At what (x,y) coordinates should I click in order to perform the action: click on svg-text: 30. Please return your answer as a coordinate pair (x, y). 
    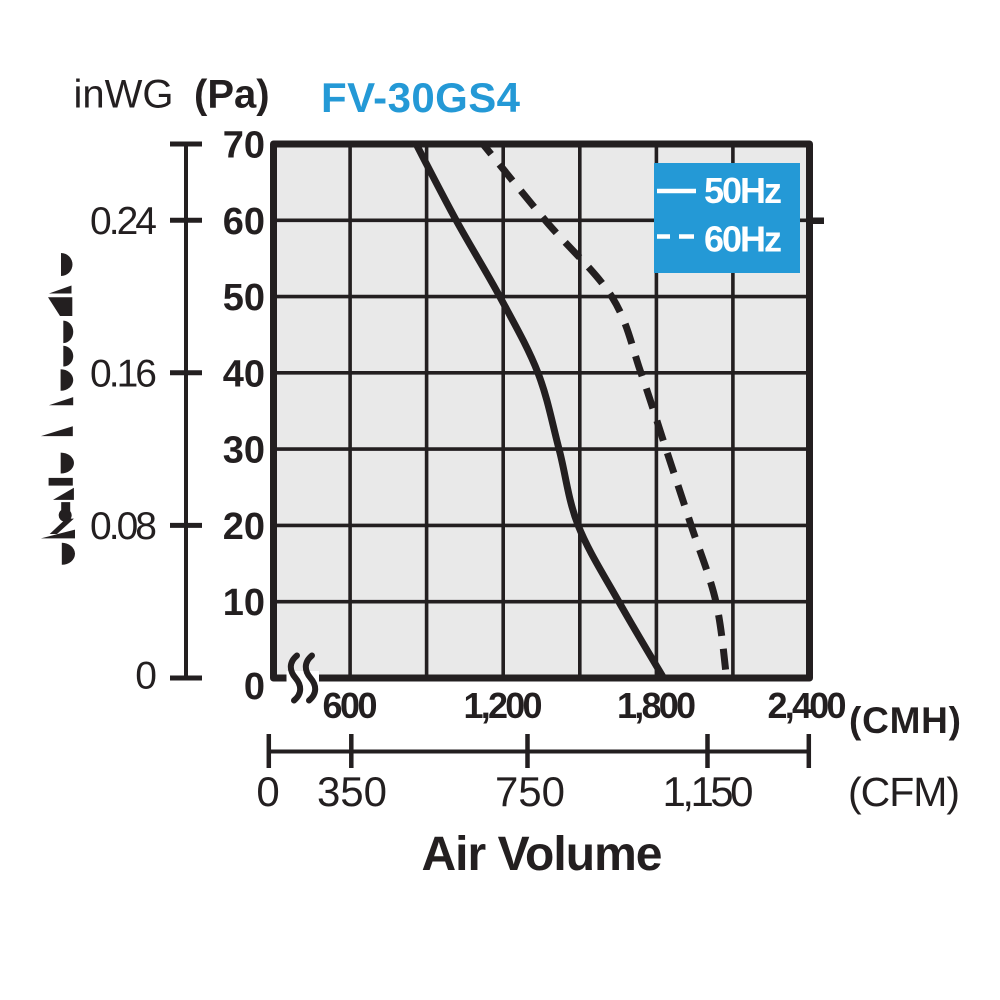
    Looking at the image, I should click on (244, 451).